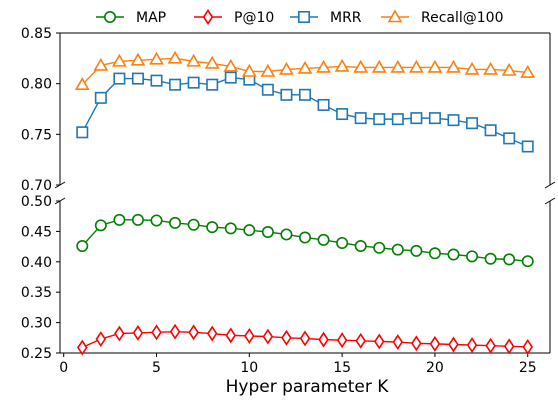  What do you see at coordinates (342, 368) in the screenshot?
I see `x-tick-label: 15` at bounding box center [342, 368].